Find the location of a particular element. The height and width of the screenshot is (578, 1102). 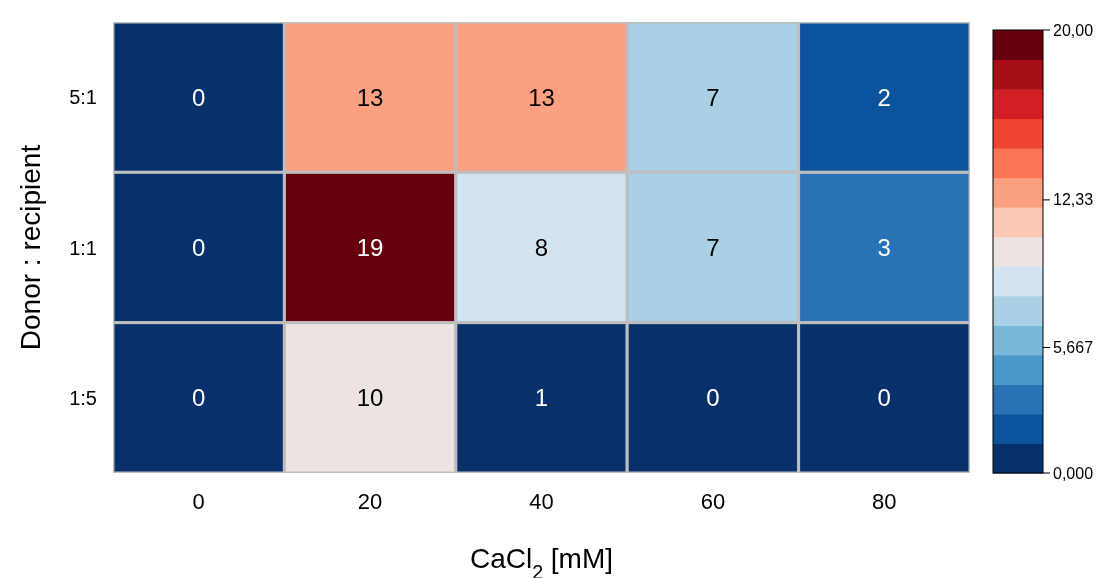

color-bar-label: 0,000 is located at coordinates (1073, 473).